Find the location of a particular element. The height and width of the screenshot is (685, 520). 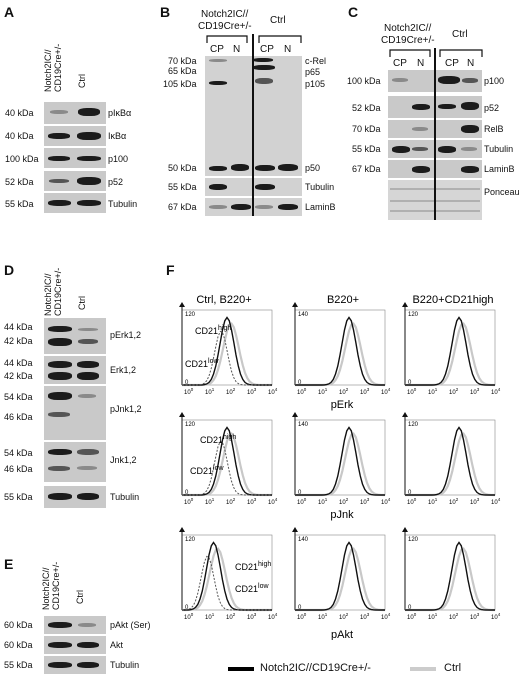

protein-label: p50 is located at coordinates (313, 168).